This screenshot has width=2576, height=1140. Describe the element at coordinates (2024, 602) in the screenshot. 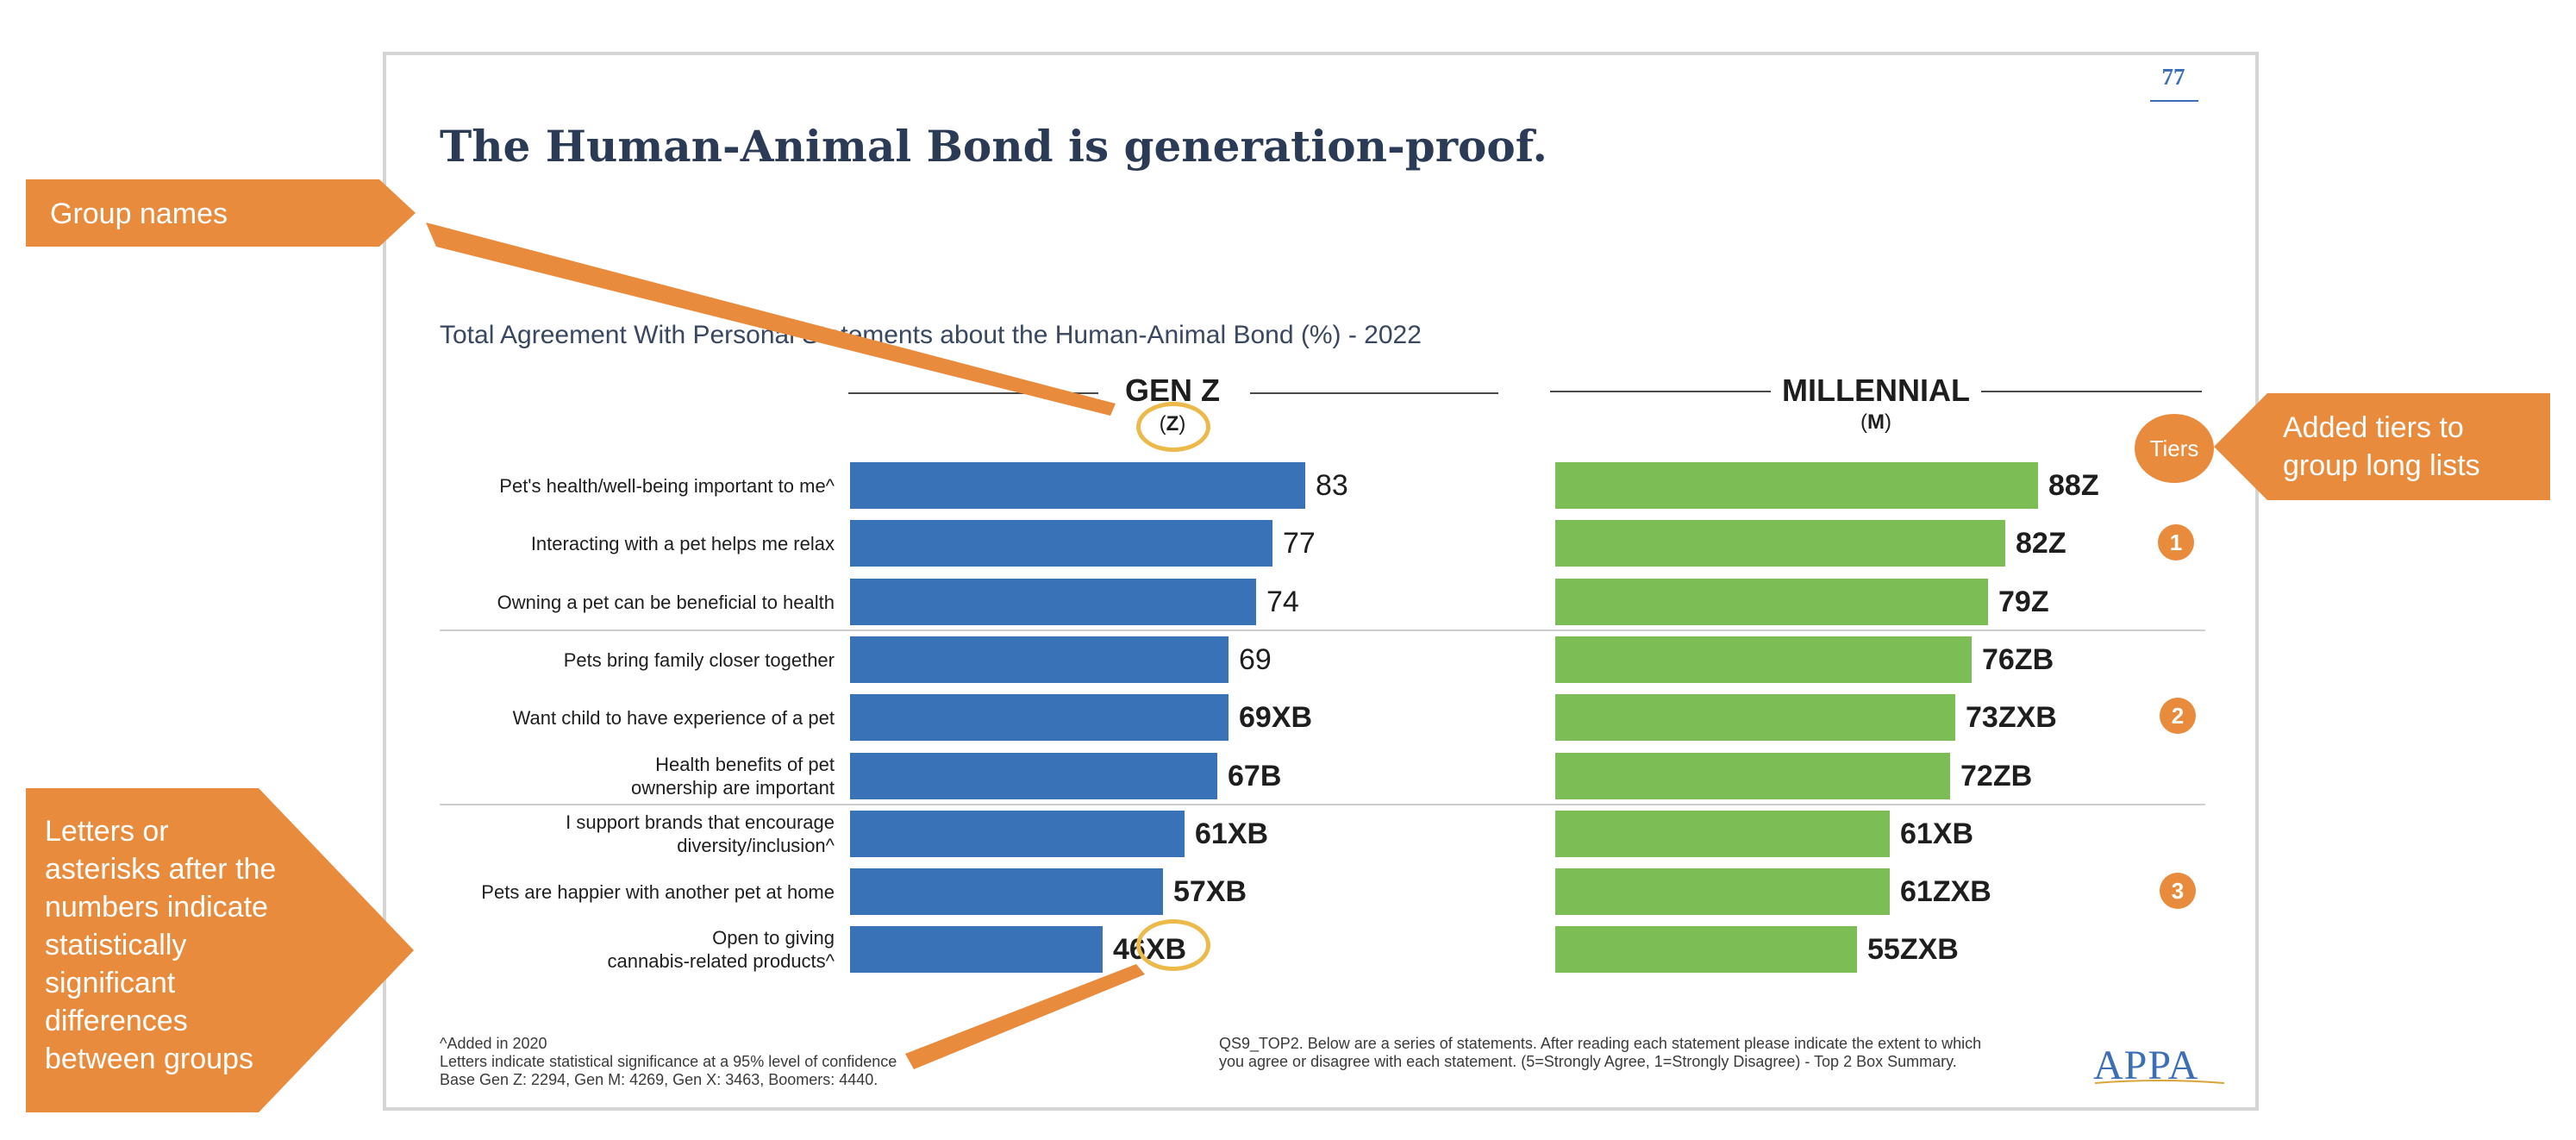

I see `millennial-value-label: 79Z` at that location.